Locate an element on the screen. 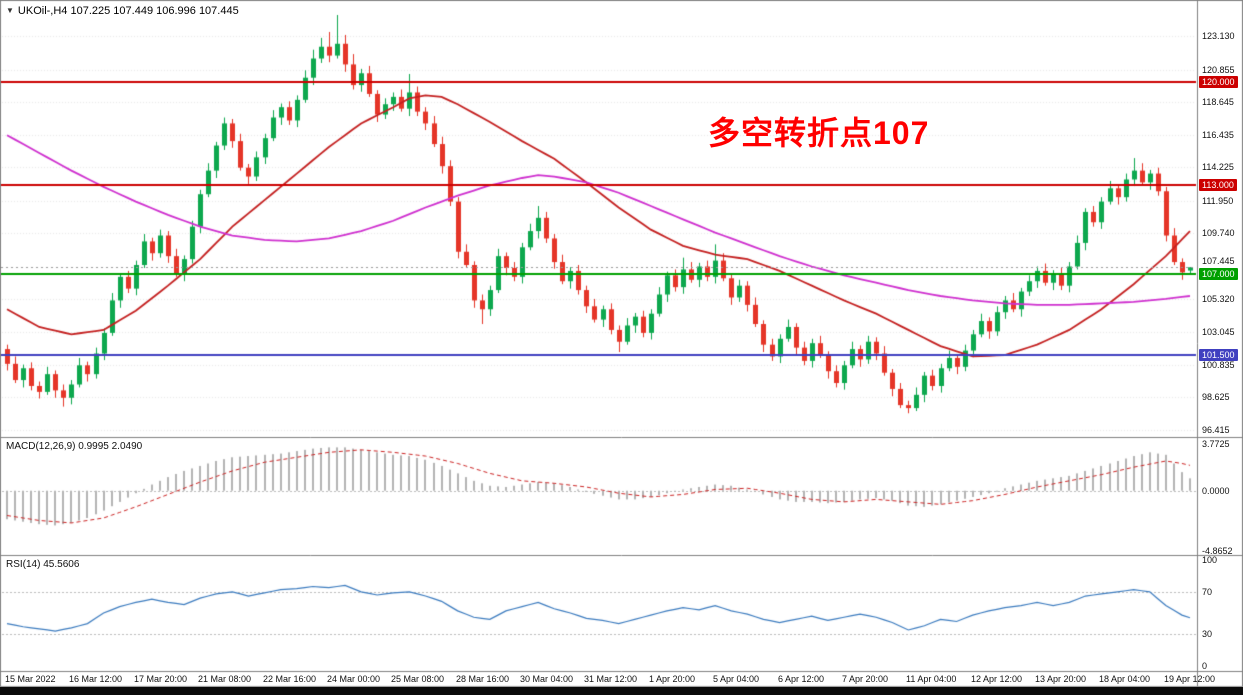  date-label: 19 Apr 12:00 is located at coordinates (1190, 679).